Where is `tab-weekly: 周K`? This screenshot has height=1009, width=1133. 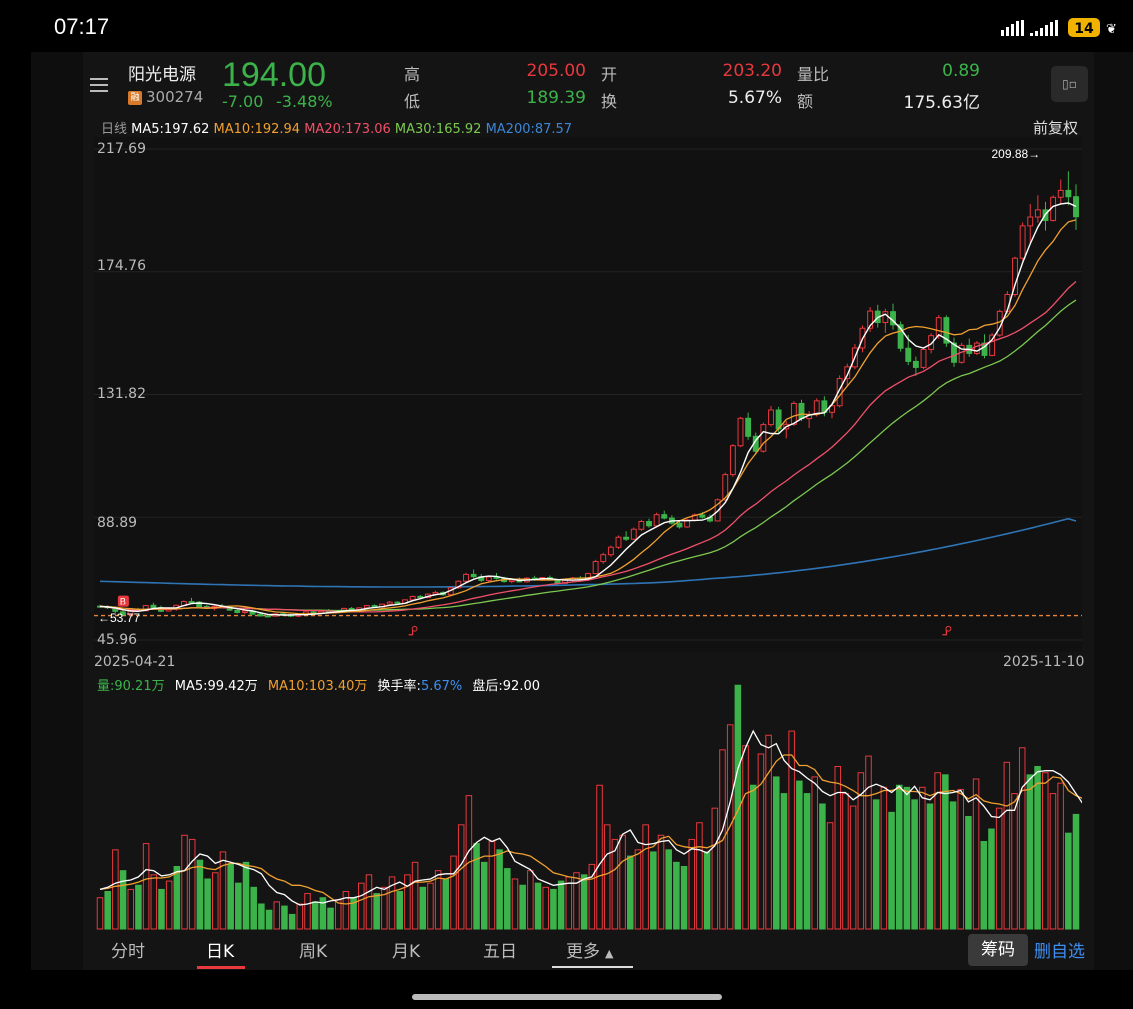 tab-weekly: 周K is located at coordinates (313, 952).